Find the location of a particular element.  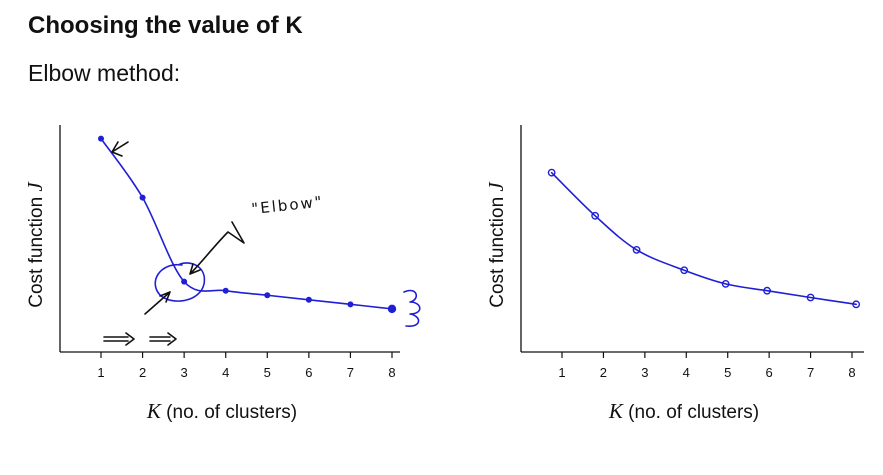

elbow-label: "Elbow" is located at coordinates (288, 205).